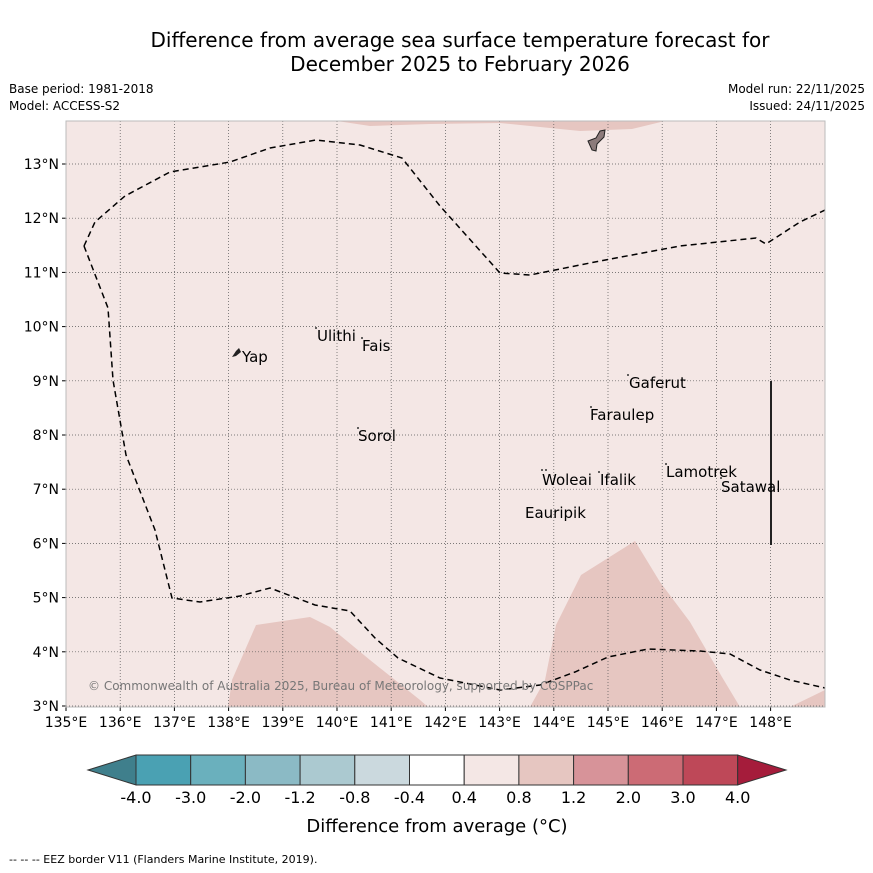 Image resolution: width=873 pixels, height=873 pixels. I want to click on issued-date: Issued: 24/11/2025, so click(807, 106).